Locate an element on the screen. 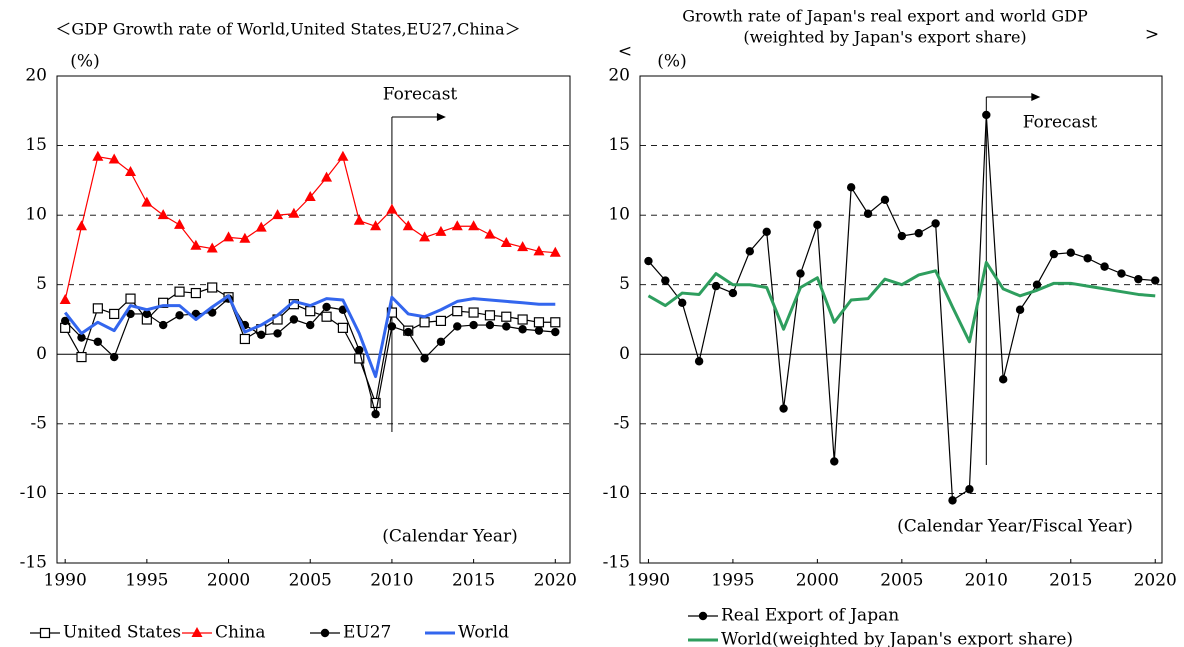 Image resolution: width=1184 pixels, height=647 pixels. title-mark: < is located at coordinates (625, 52).